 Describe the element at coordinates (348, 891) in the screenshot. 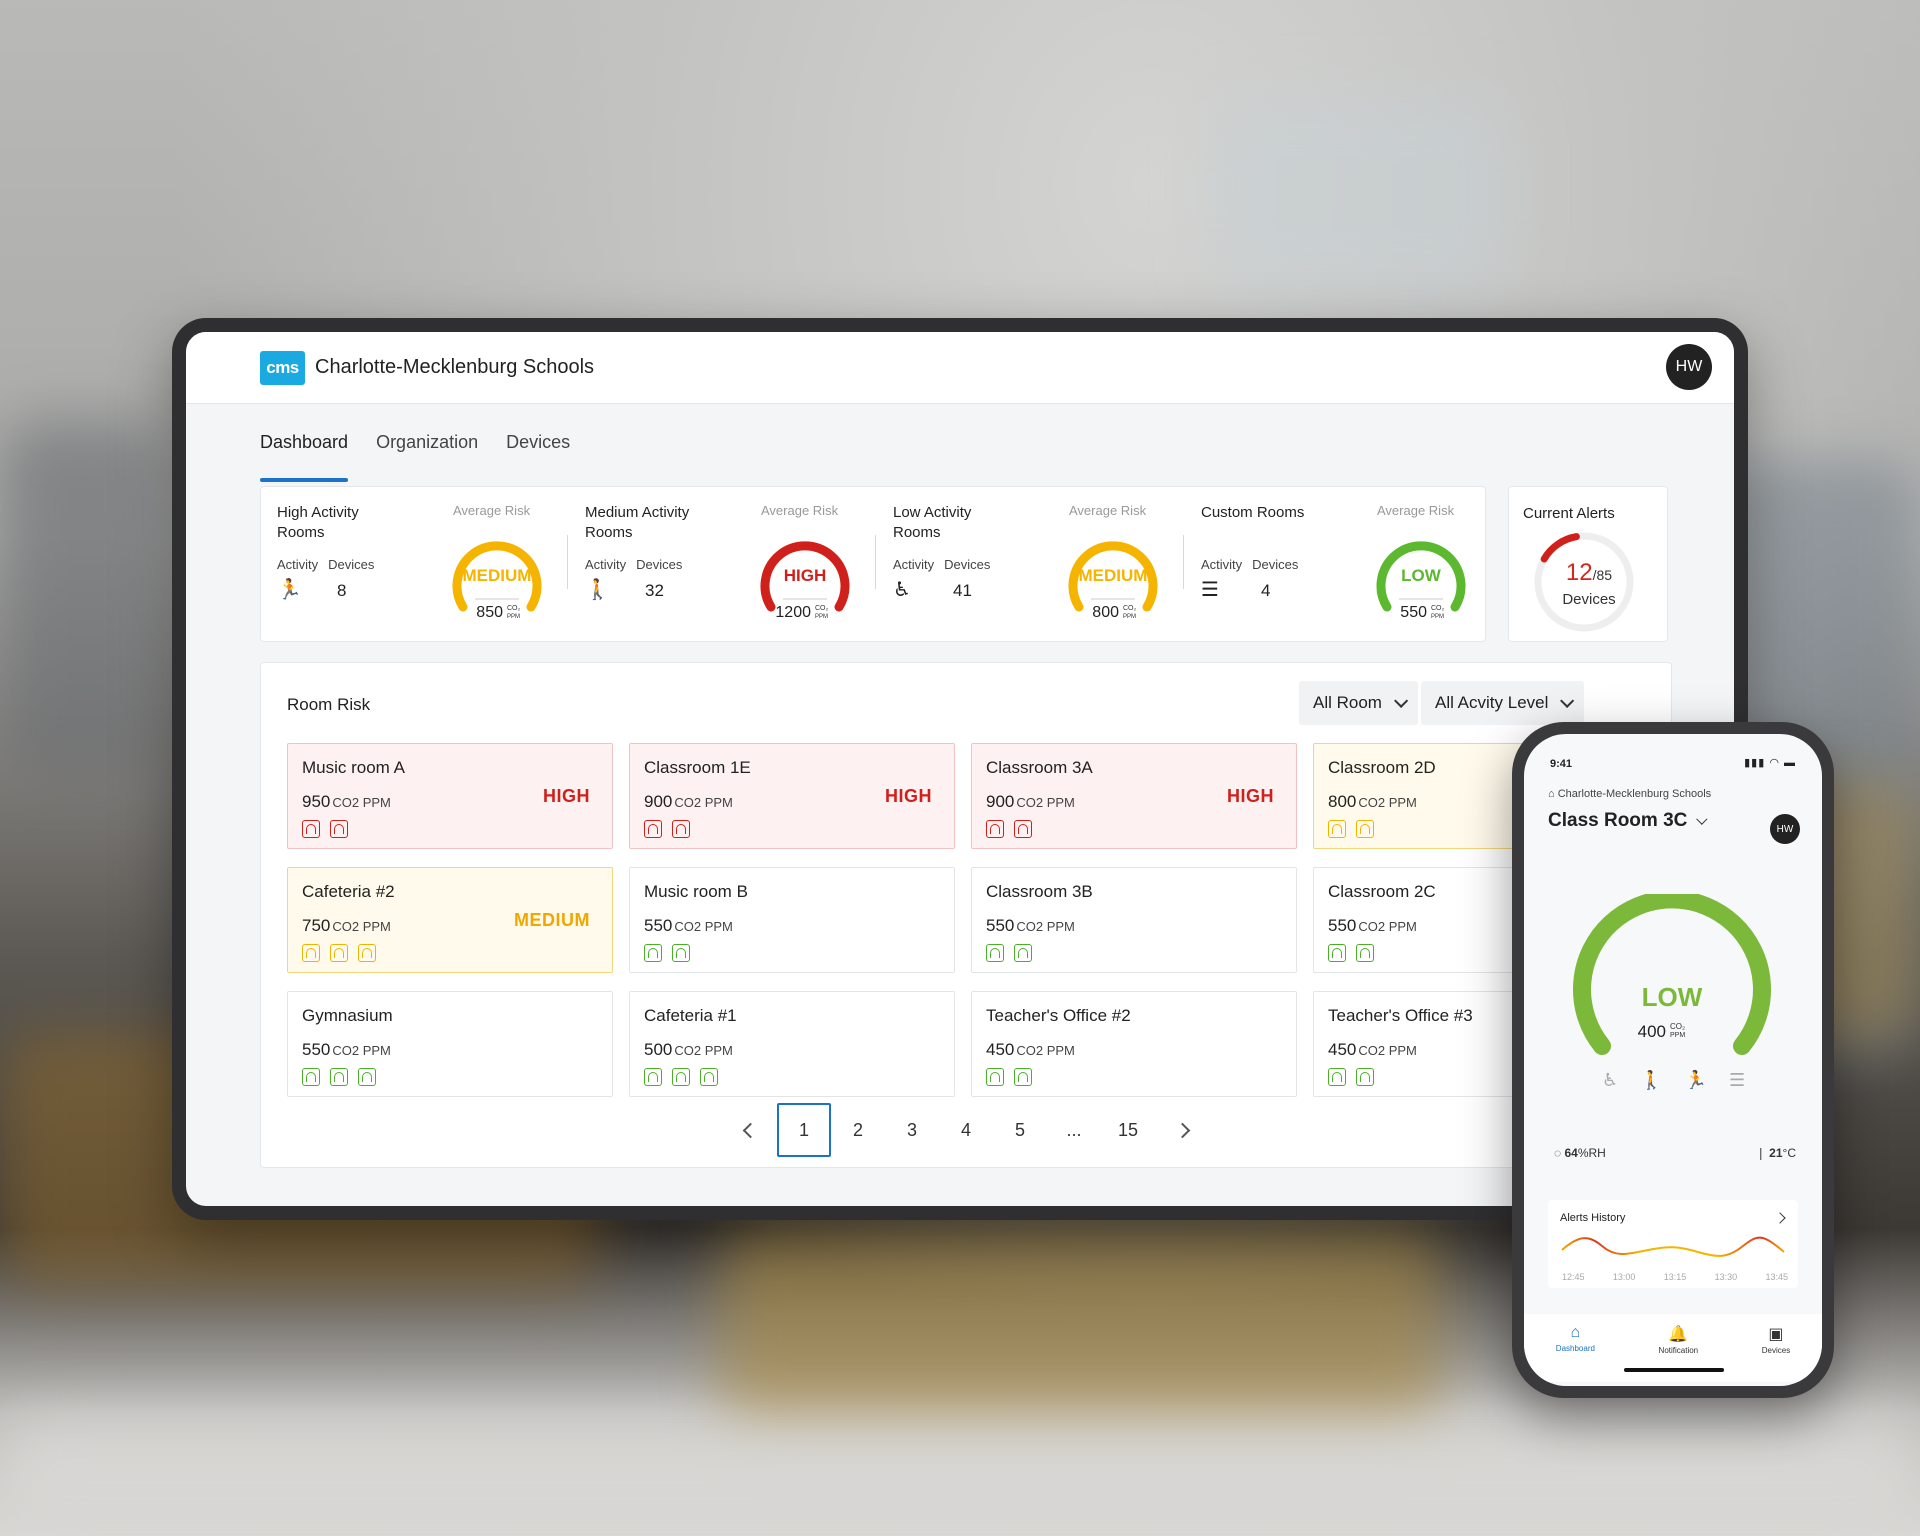

I see `room-name: Cafeteria #2` at that location.